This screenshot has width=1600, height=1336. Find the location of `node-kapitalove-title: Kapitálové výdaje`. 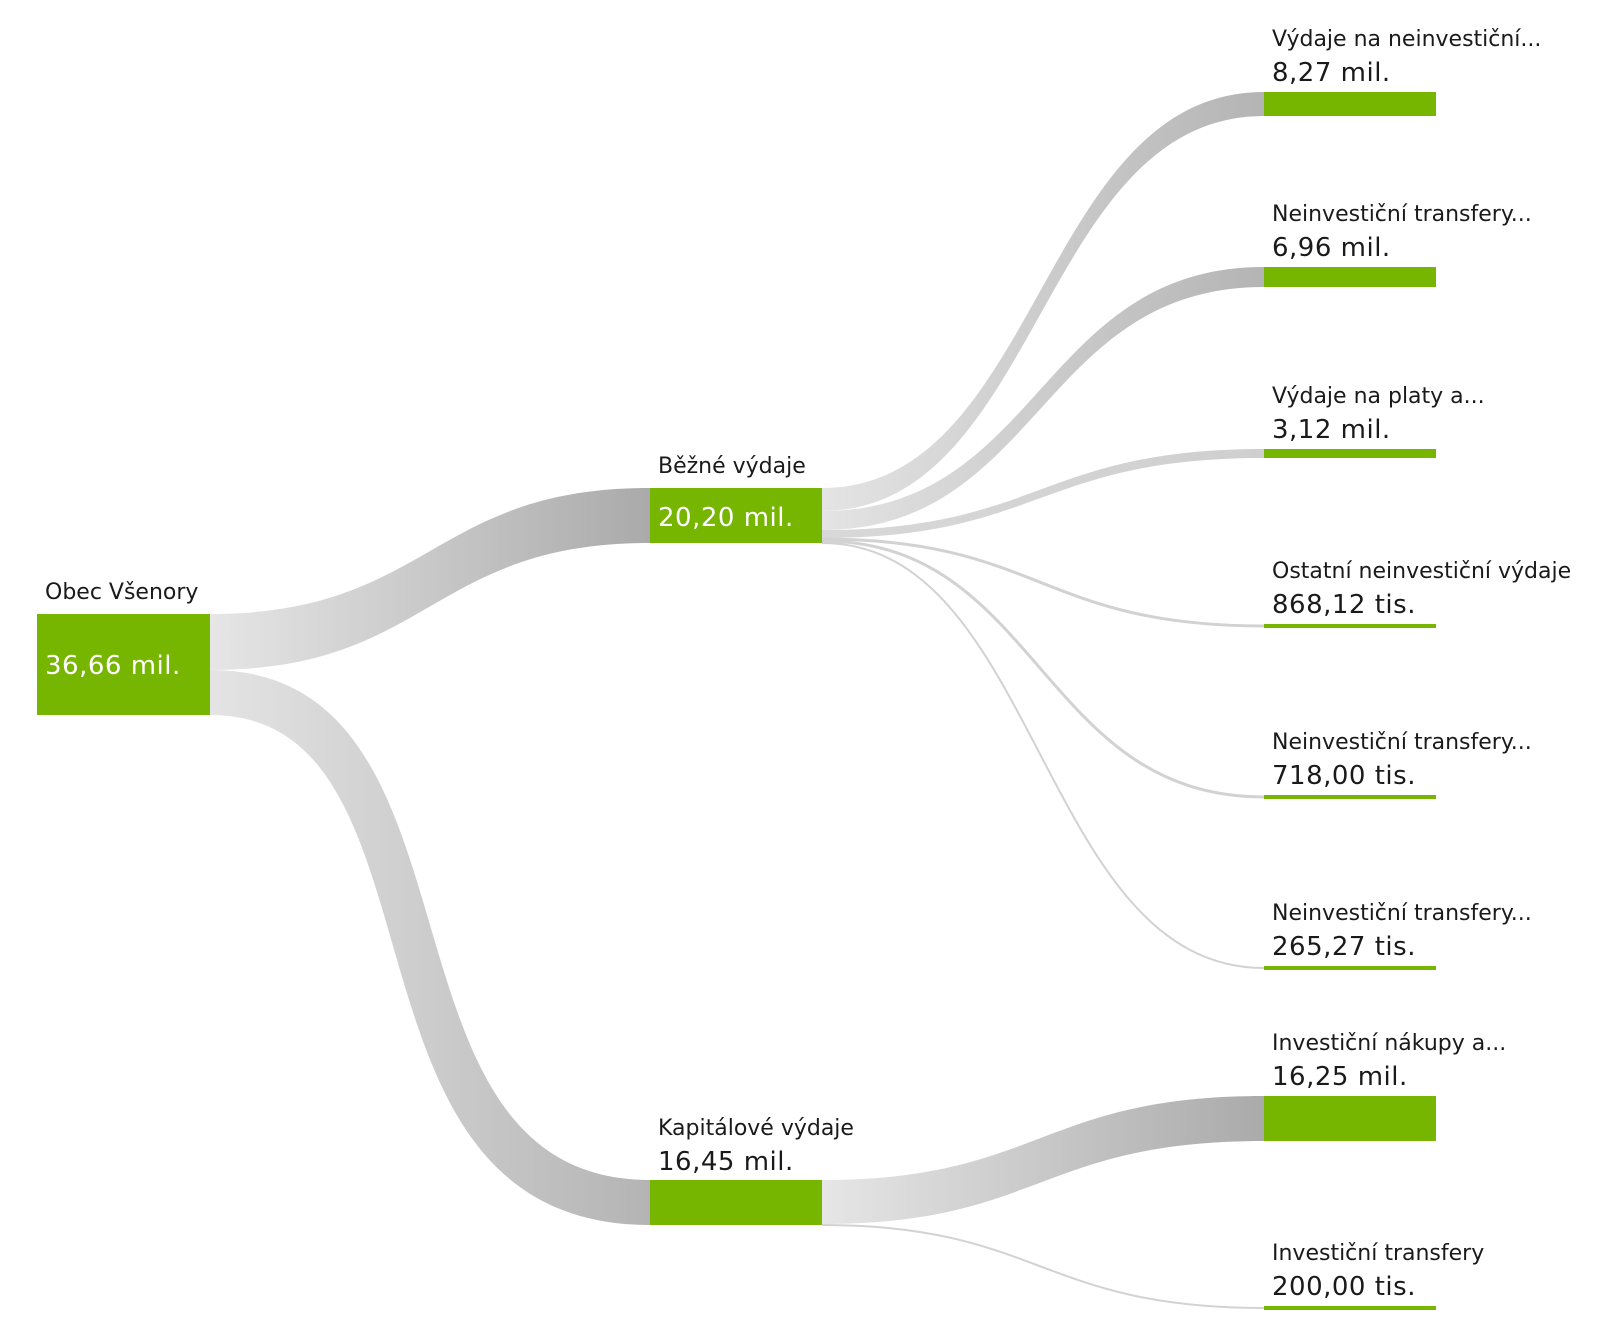

node-kapitalove-title: Kapitálové výdaje is located at coordinates (756, 1128).